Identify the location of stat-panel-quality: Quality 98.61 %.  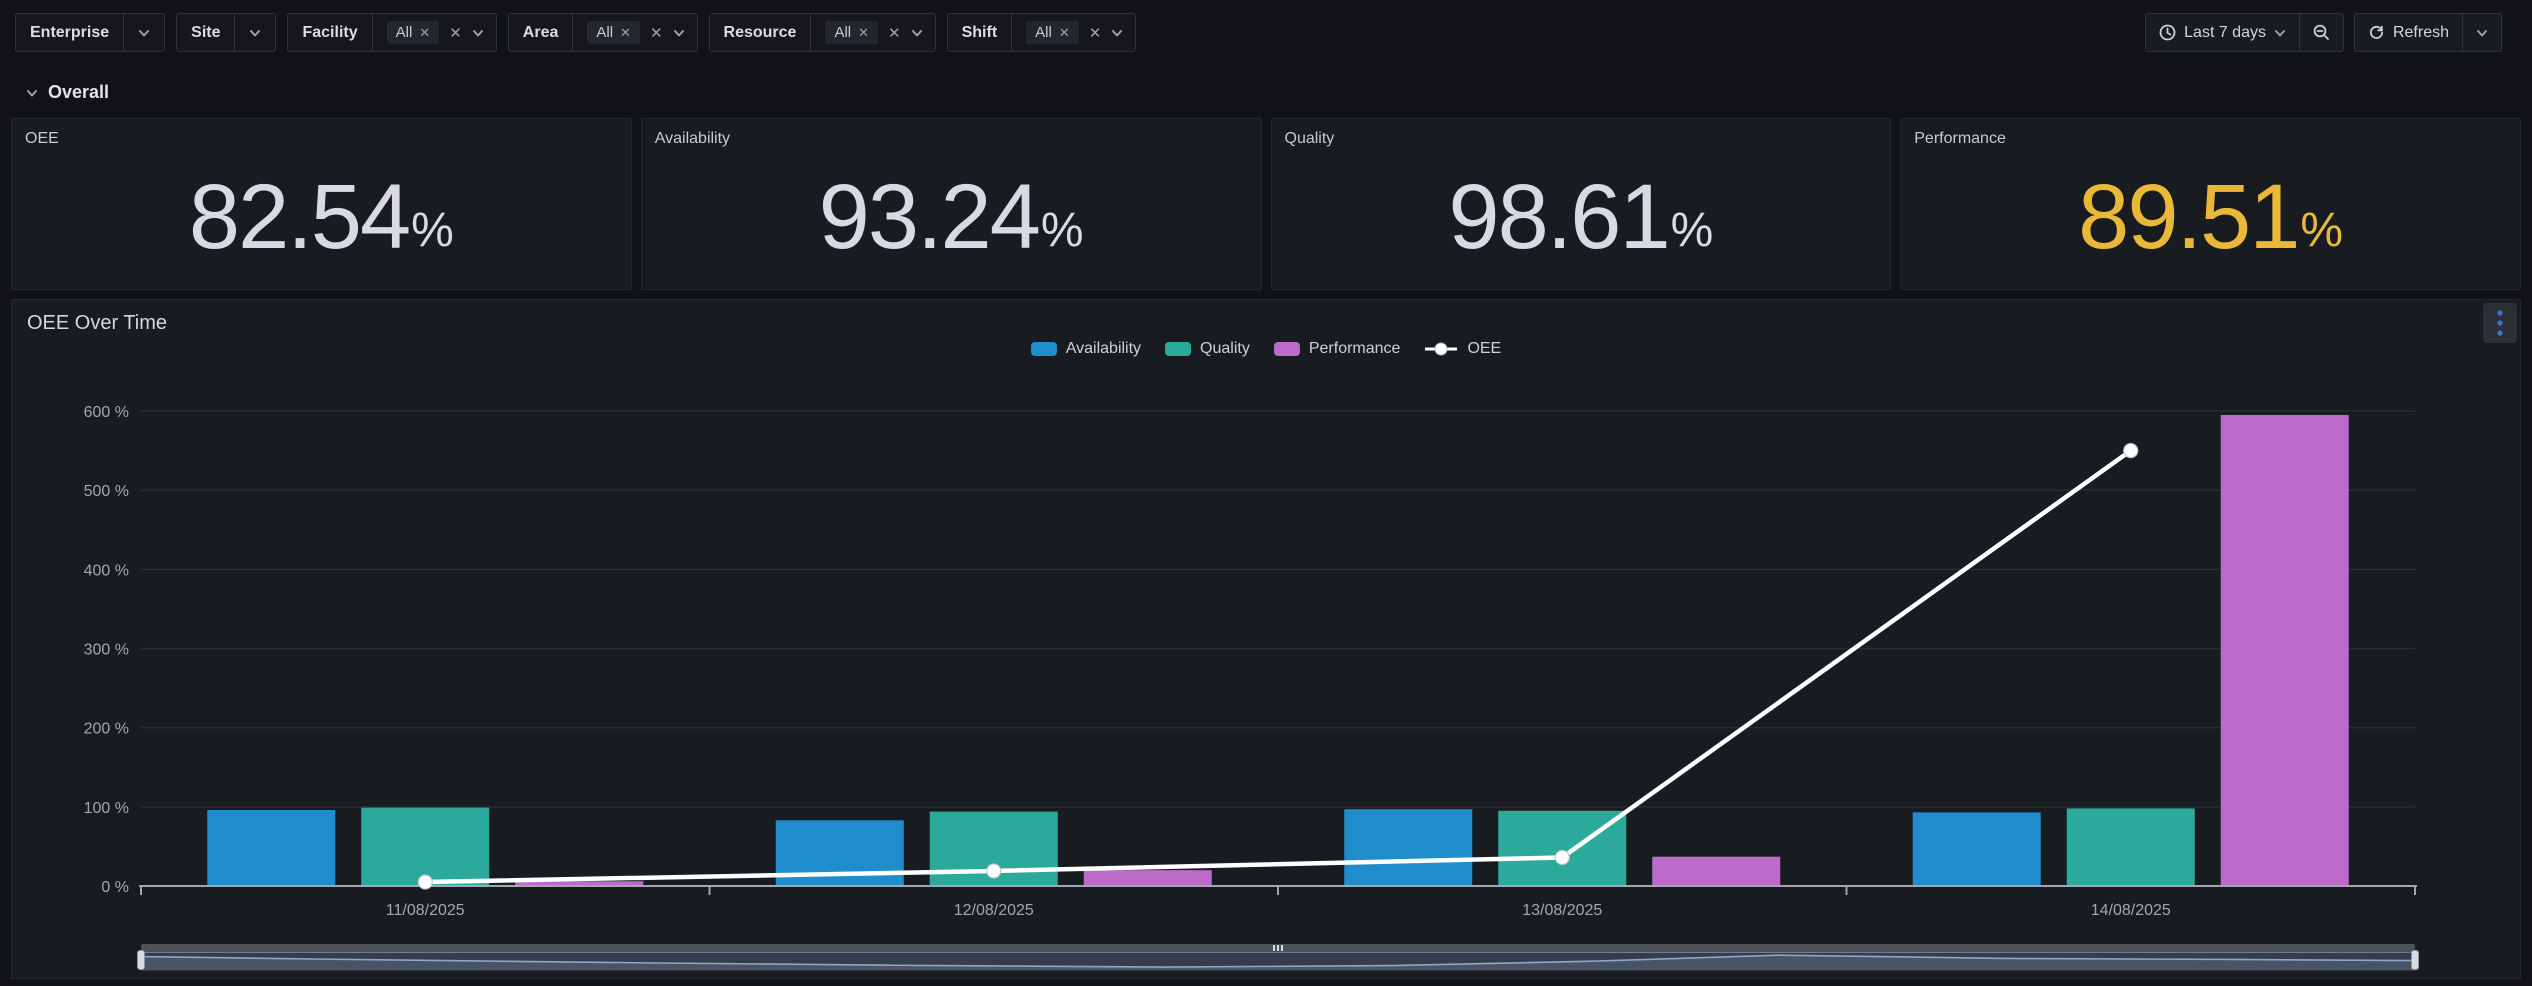
(1581, 204).